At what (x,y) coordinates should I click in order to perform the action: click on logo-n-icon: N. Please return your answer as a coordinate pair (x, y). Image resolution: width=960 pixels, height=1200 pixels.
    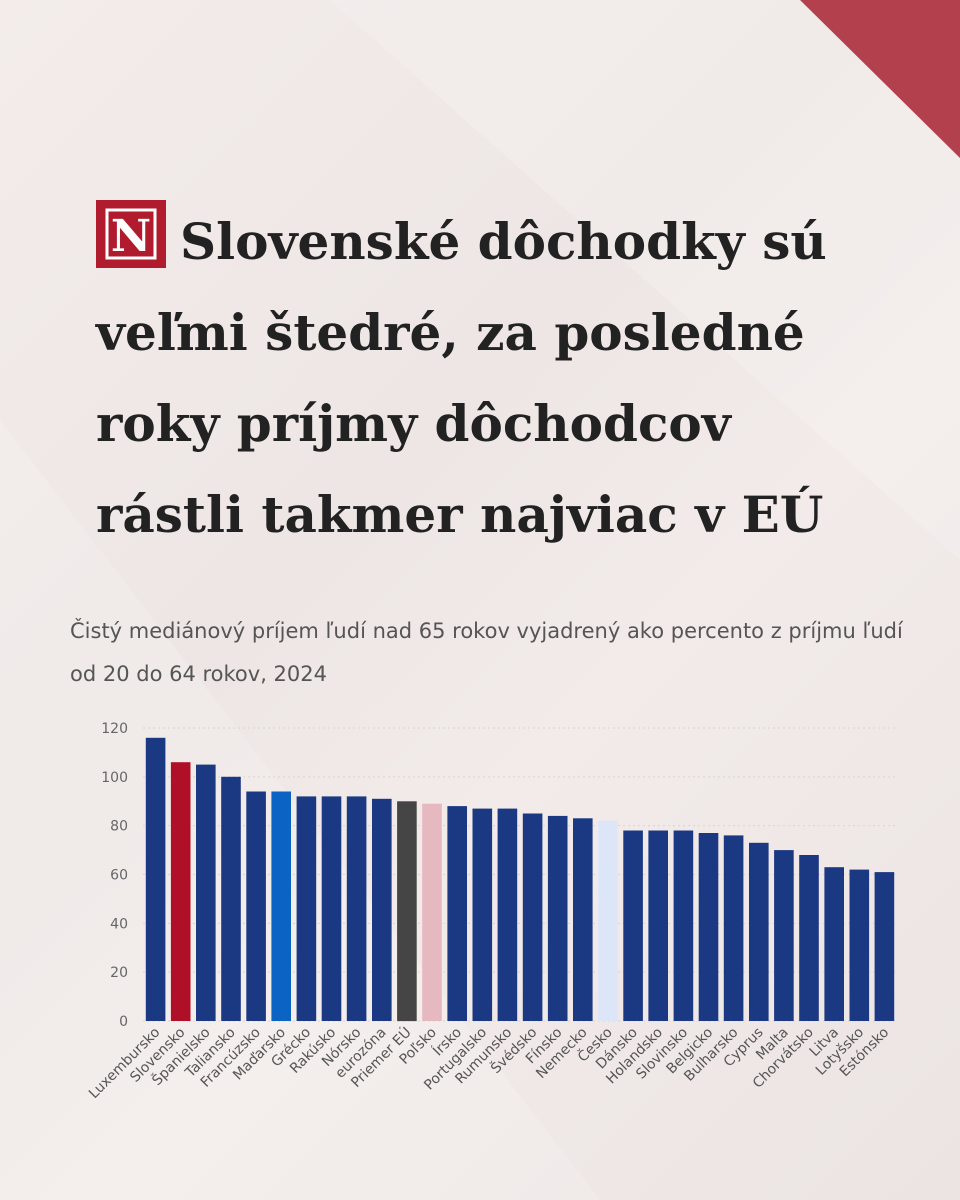
    Looking at the image, I should click on (131, 235).